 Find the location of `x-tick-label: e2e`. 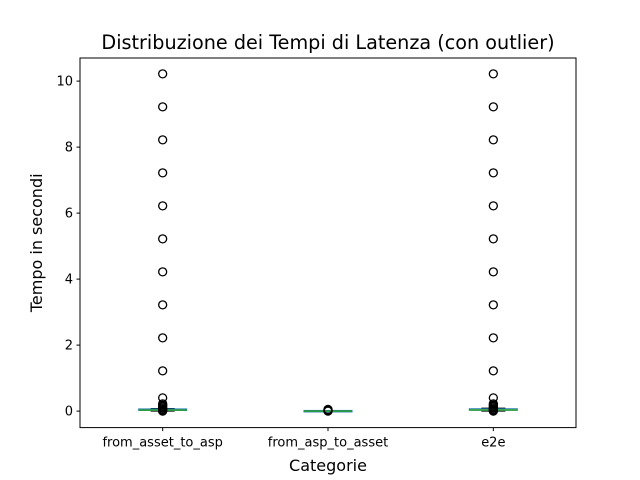

x-tick-label: e2e is located at coordinates (493, 443).